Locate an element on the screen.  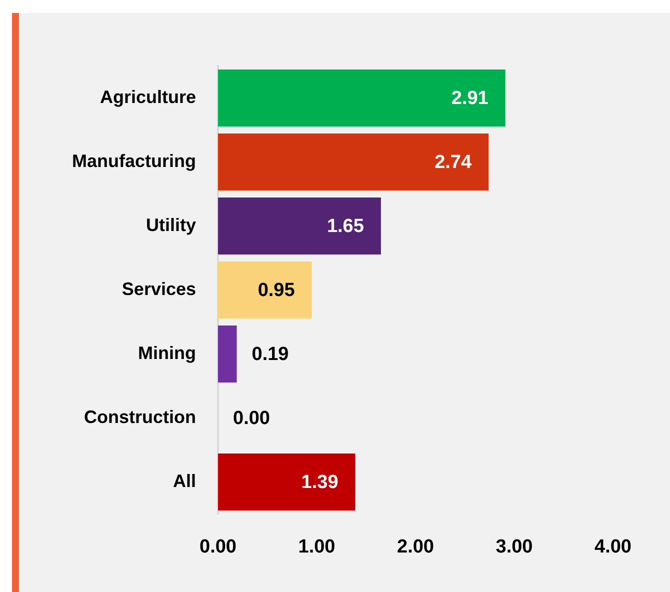
data-label: 0.19 is located at coordinates (270, 355).